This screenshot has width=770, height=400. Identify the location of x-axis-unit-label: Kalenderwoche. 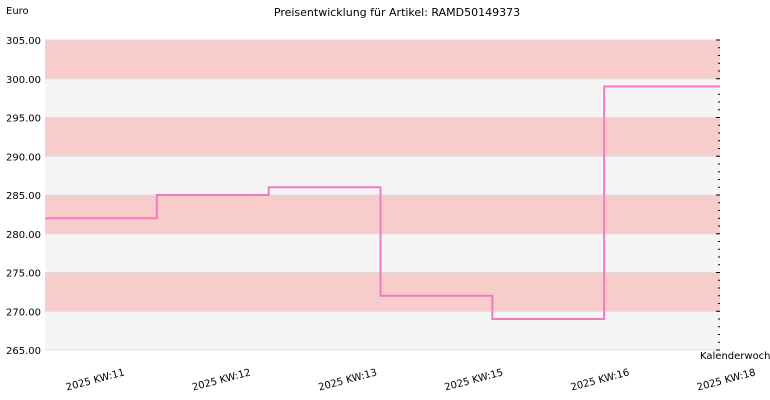
(735, 356).